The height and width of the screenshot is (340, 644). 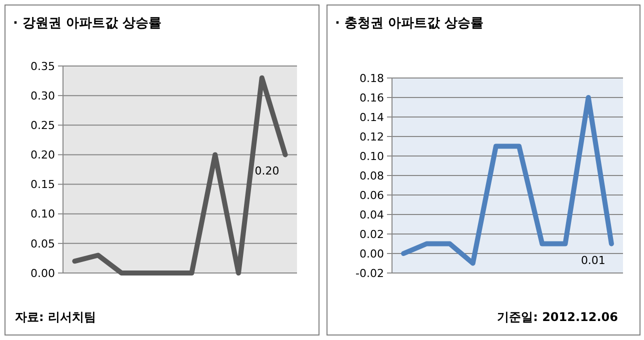 I want to click on y-tick-label: 0.15, so click(x=42, y=185).